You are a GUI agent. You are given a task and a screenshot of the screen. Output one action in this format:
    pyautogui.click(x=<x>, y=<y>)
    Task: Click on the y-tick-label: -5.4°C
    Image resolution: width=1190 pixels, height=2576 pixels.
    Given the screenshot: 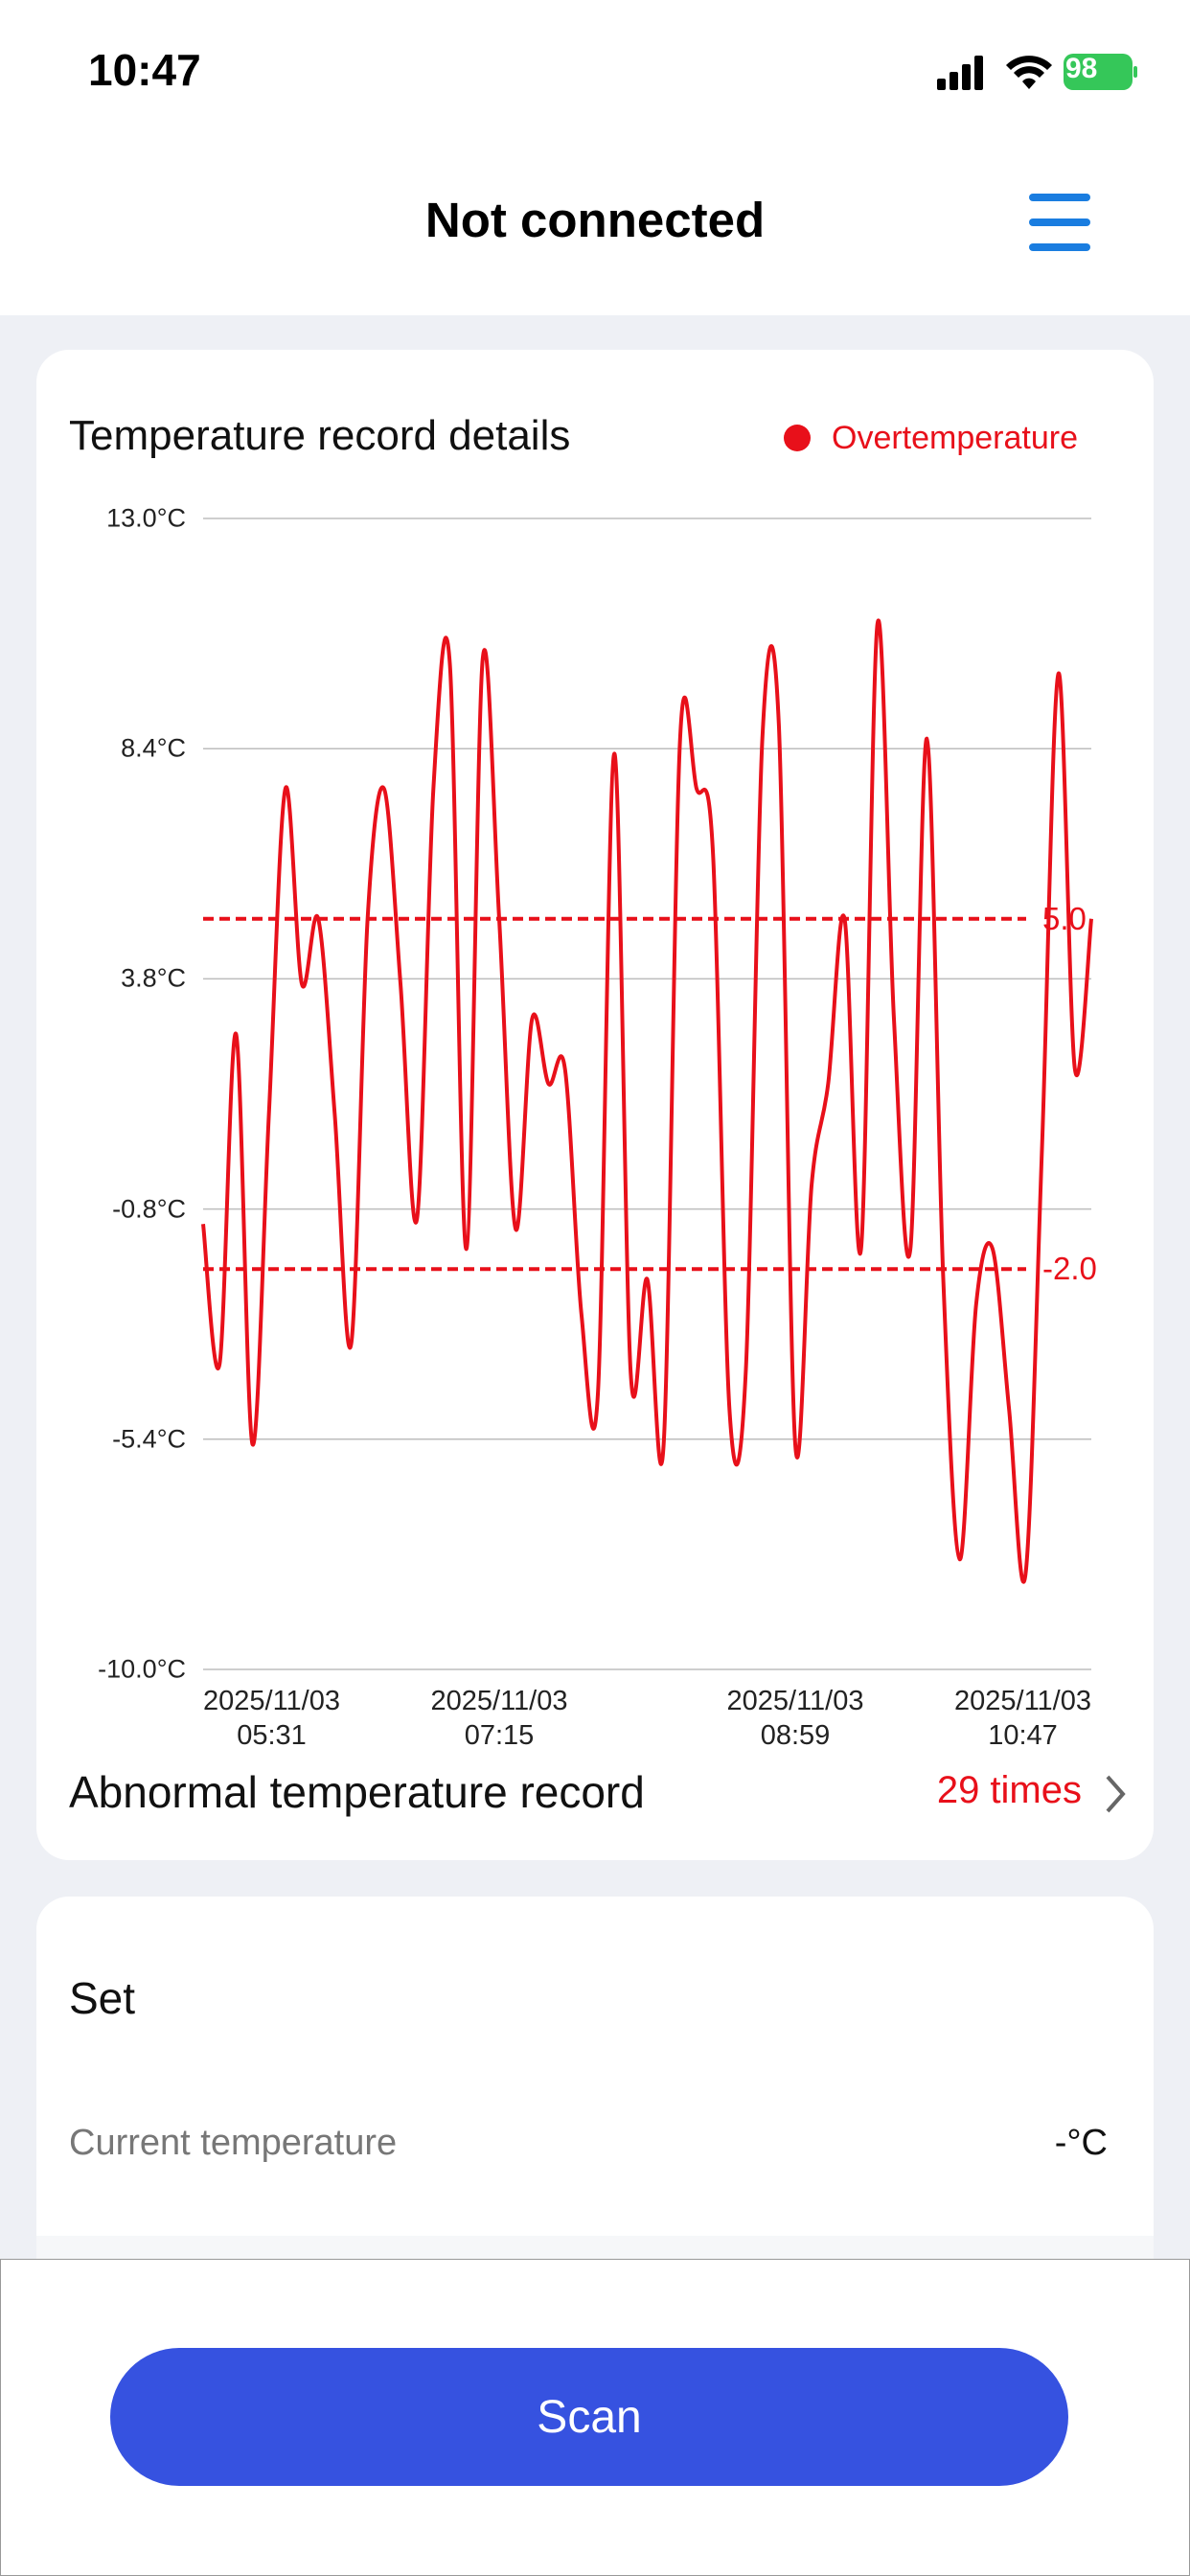 What is the action you would take?
    pyautogui.click(x=149, y=1439)
    